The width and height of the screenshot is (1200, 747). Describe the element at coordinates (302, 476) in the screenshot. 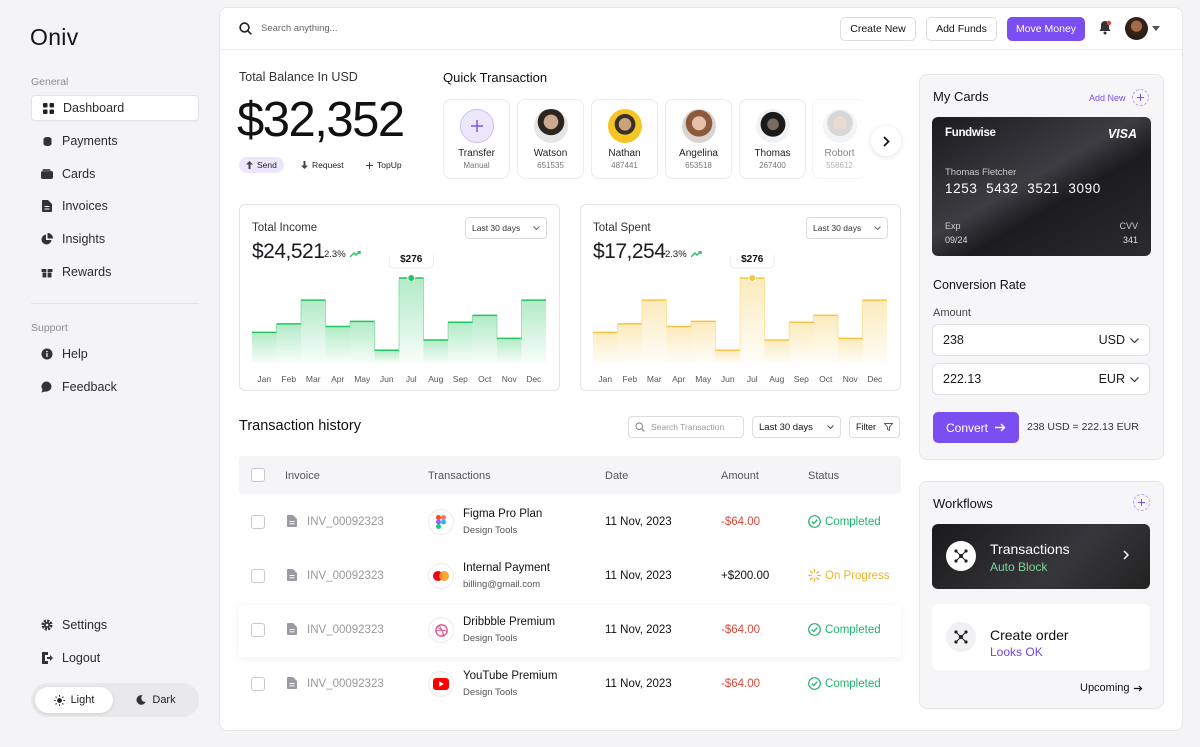

I see `column-header-invoice: Invoice` at that location.